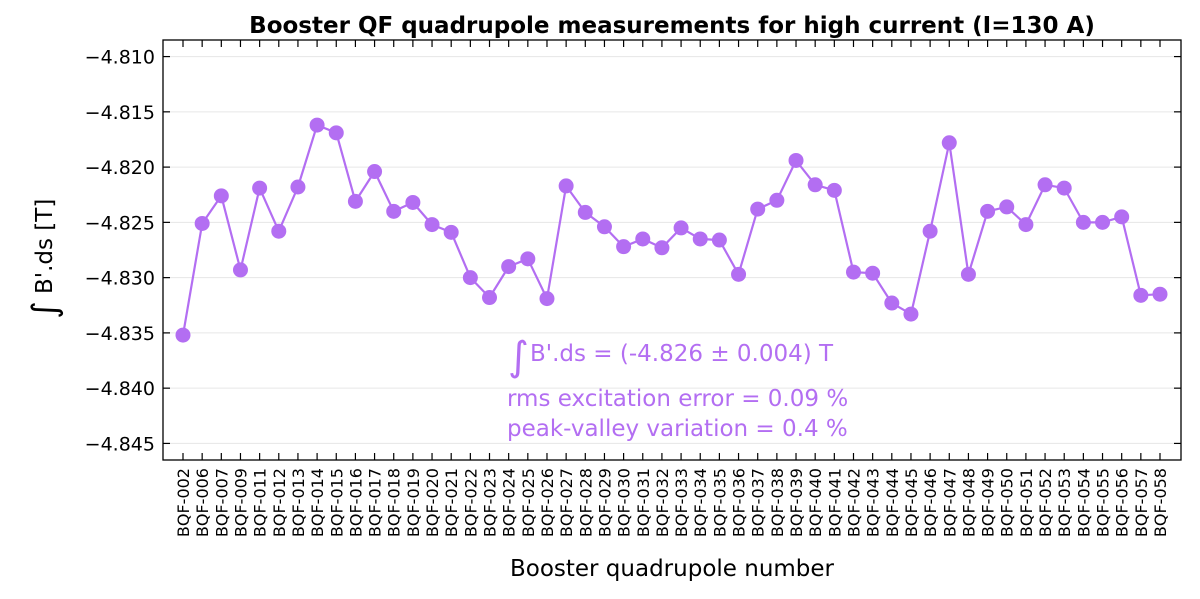  I want to click on x-tick-label: BQF-036, so click(739, 502).